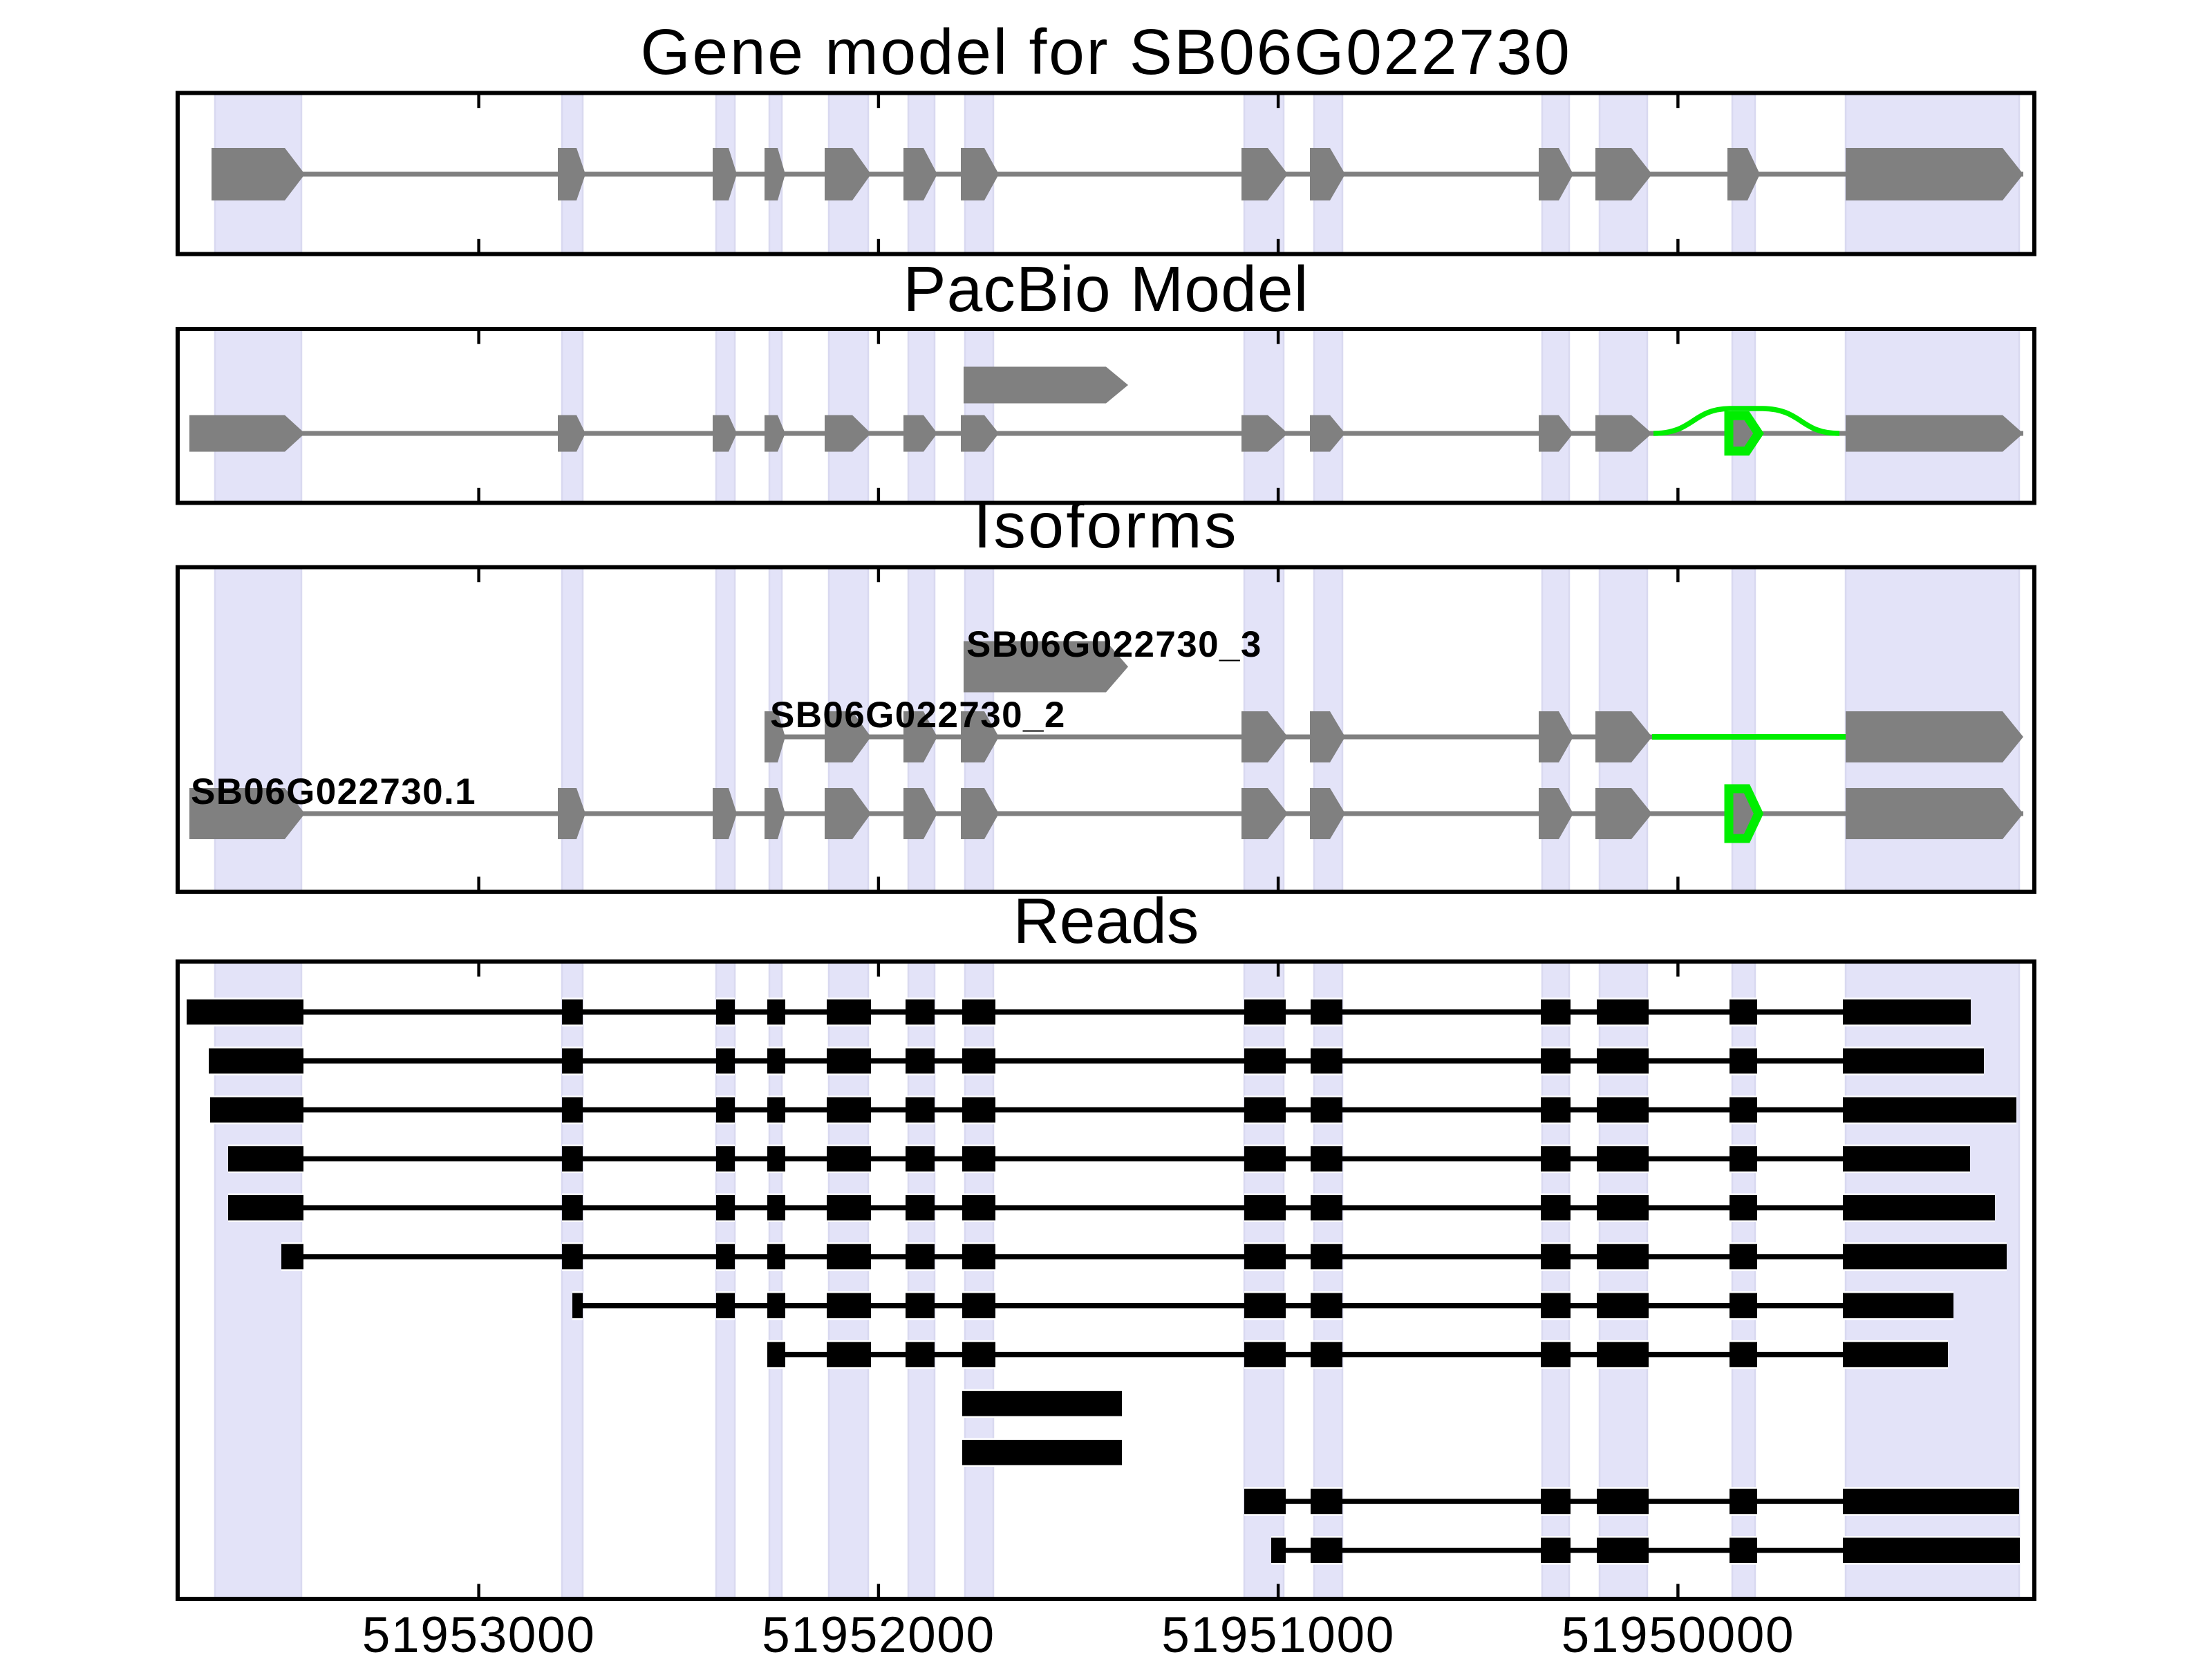 This screenshot has width=2212, height=1659. I want to click on svg-text: PacBio Model, so click(1106, 289).